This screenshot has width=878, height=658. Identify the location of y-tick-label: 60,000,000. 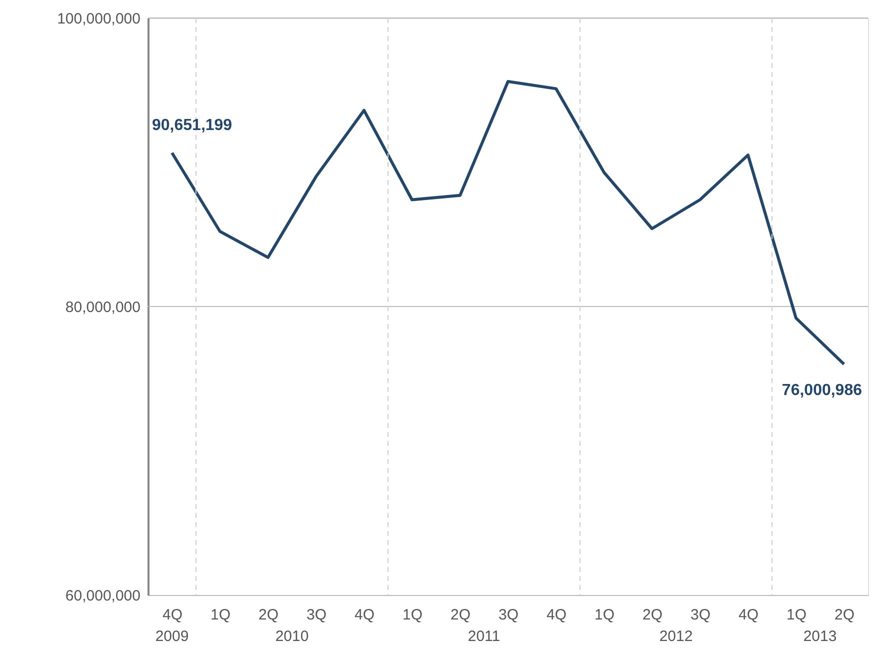
(102, 596).